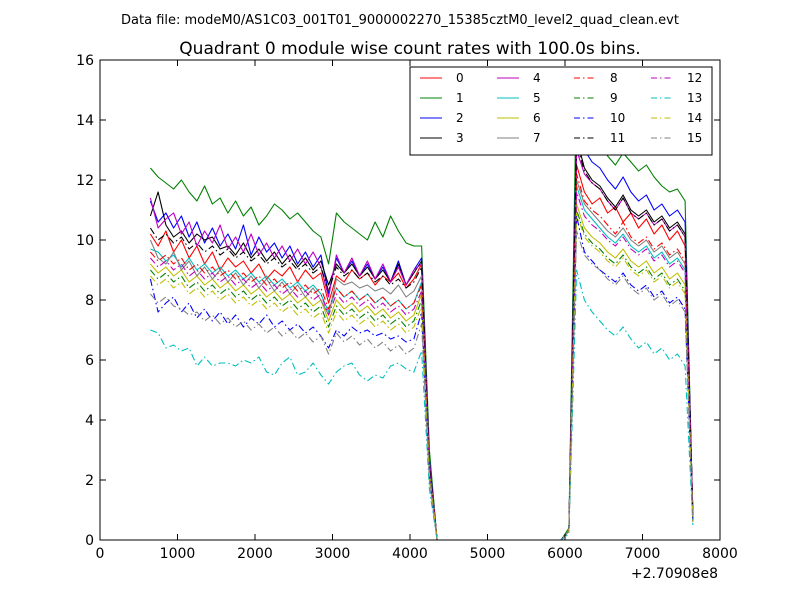 The height and width of the screenshot is (600, 800). Describe the element at coordinates (537, 118) in the screenshot. I see `legend-label-6: 6` at that location.